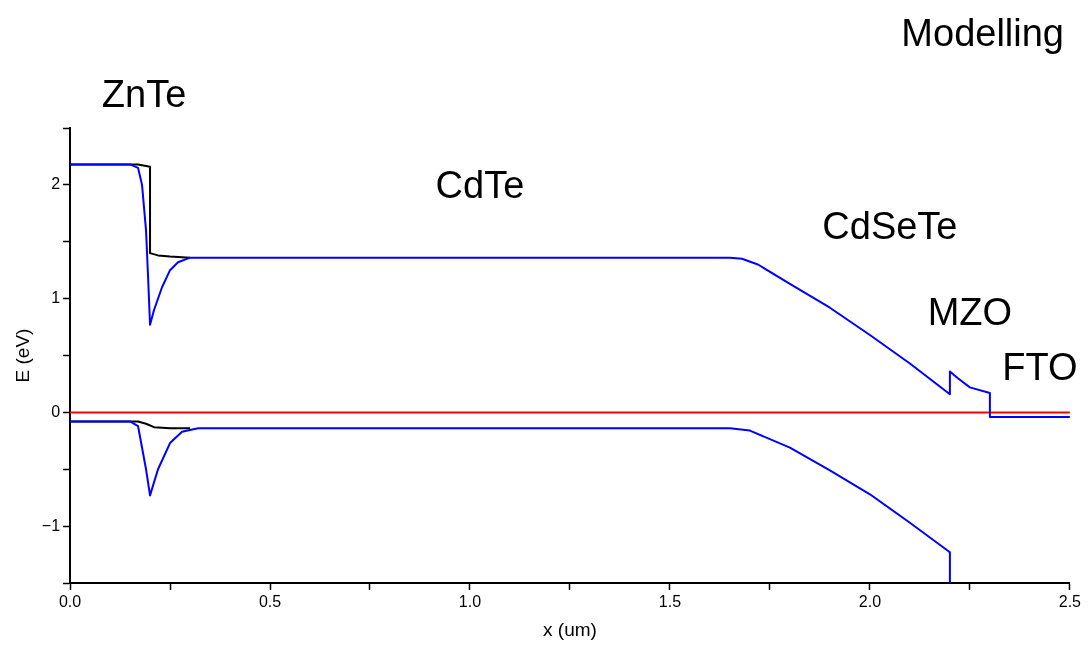 Image resolution: width=1092 pixels, height=654 pixels. What do you see at coordinates (480, 184) in the screenshot?
I see `annotation: CdTe` at bounding box center [480, 184].